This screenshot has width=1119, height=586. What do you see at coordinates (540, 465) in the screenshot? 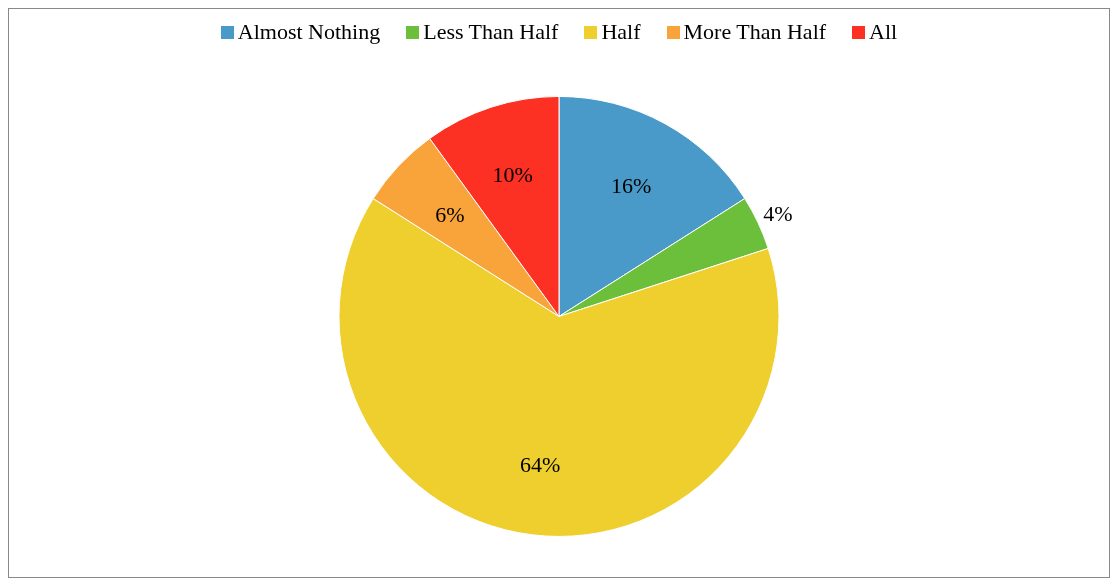
I see `data-label: 64%` at bounding box center [540, 465].